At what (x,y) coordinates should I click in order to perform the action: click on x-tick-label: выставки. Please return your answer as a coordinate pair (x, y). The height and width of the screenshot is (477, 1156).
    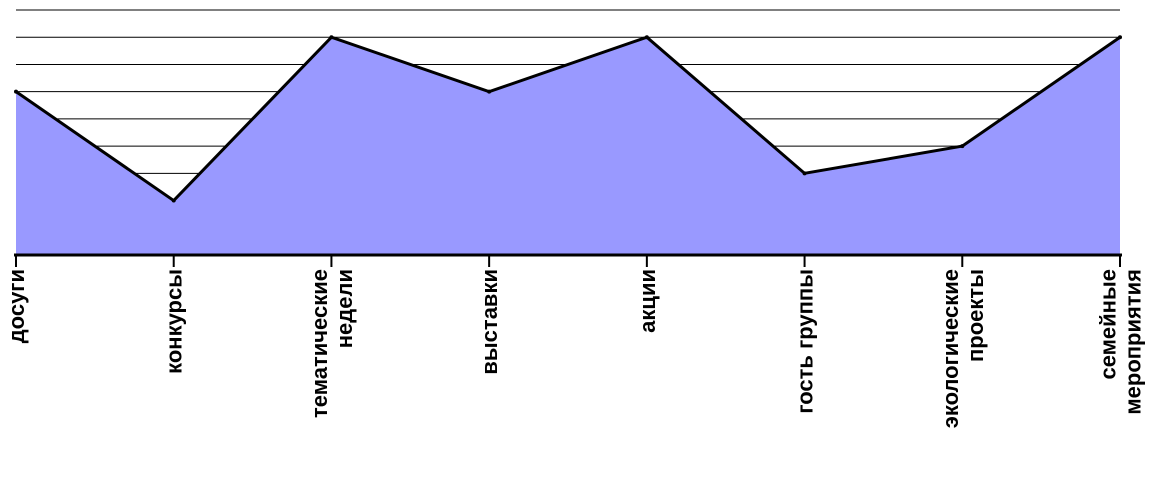
    Looking at the image, I should click on (489, 322).